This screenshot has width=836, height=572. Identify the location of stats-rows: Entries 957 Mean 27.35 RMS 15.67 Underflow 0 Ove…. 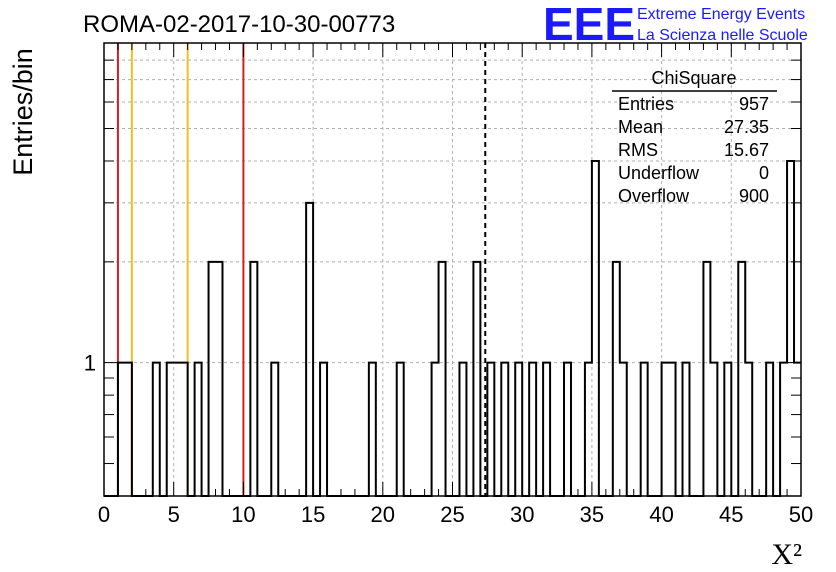
(693, 150).